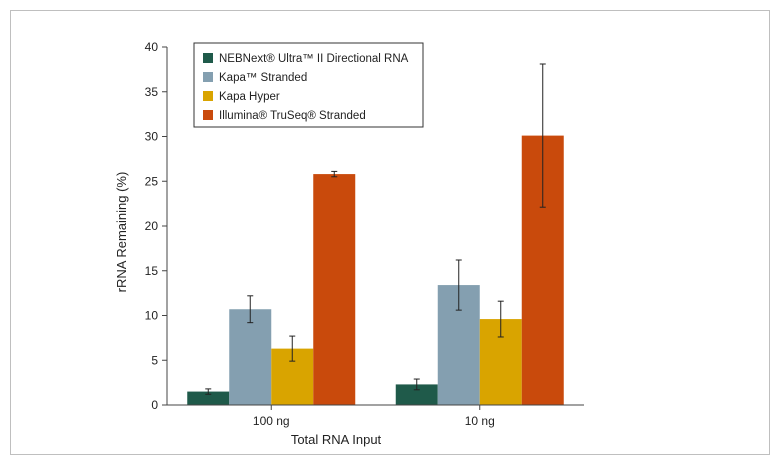 The width and height of the screenshot is (781, 466). What do you see at coordinates (152, 226) in the screenshot?
I see `y-tick-label: 20` at bounding box center [152, 226].